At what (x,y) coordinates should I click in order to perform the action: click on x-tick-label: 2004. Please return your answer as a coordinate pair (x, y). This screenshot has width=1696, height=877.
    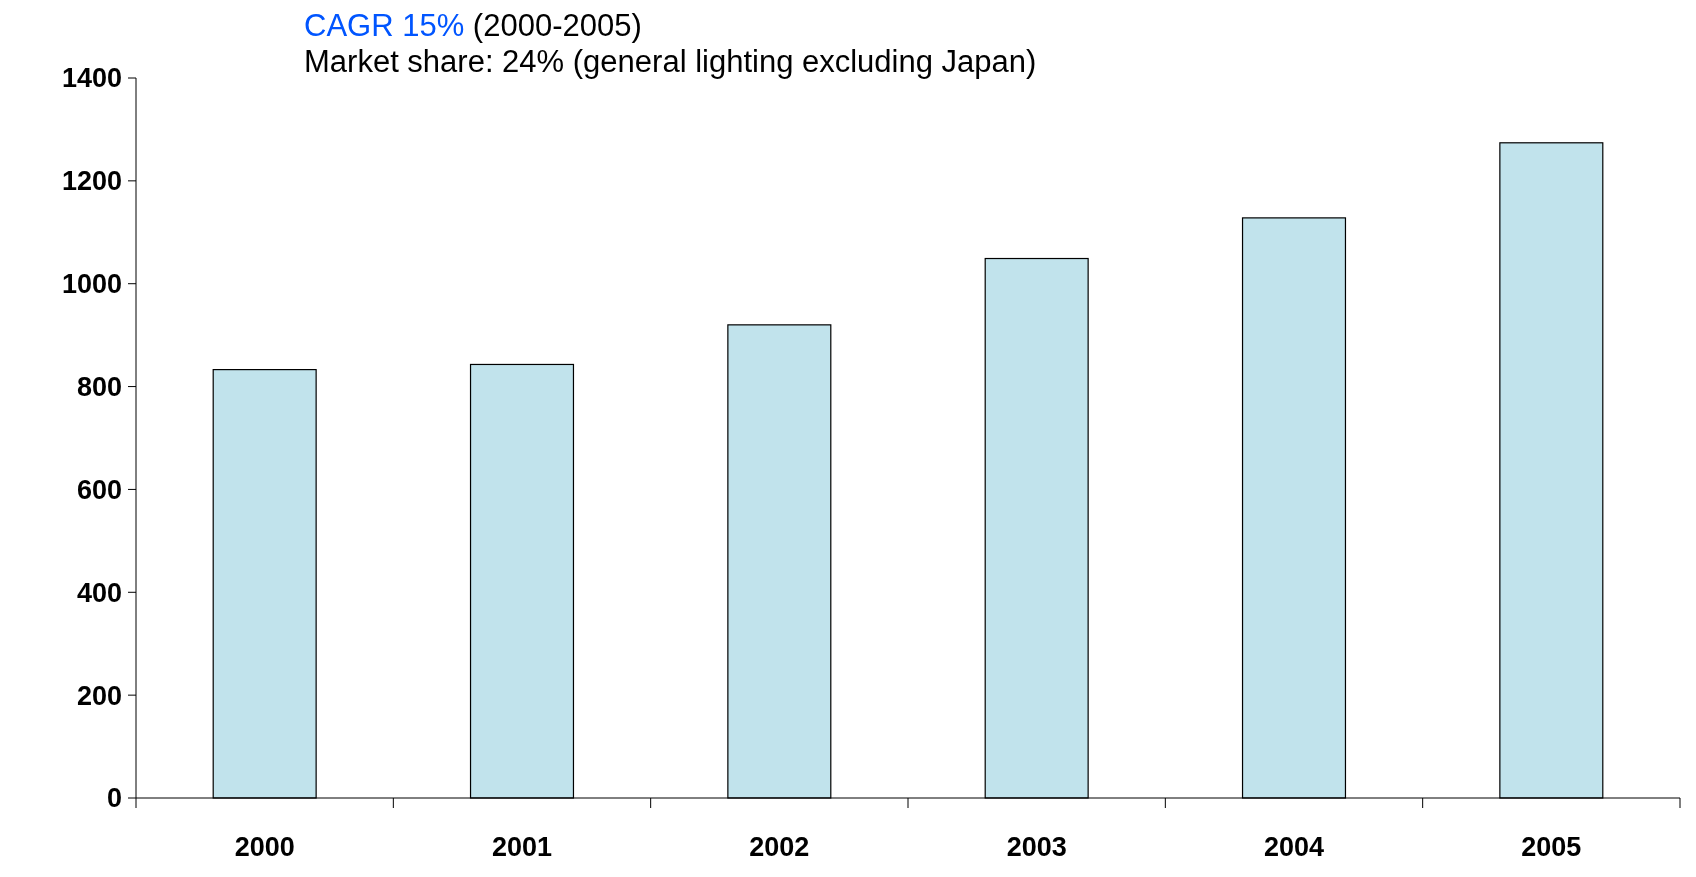
    Looking at the image, I should click on (1294, 847).